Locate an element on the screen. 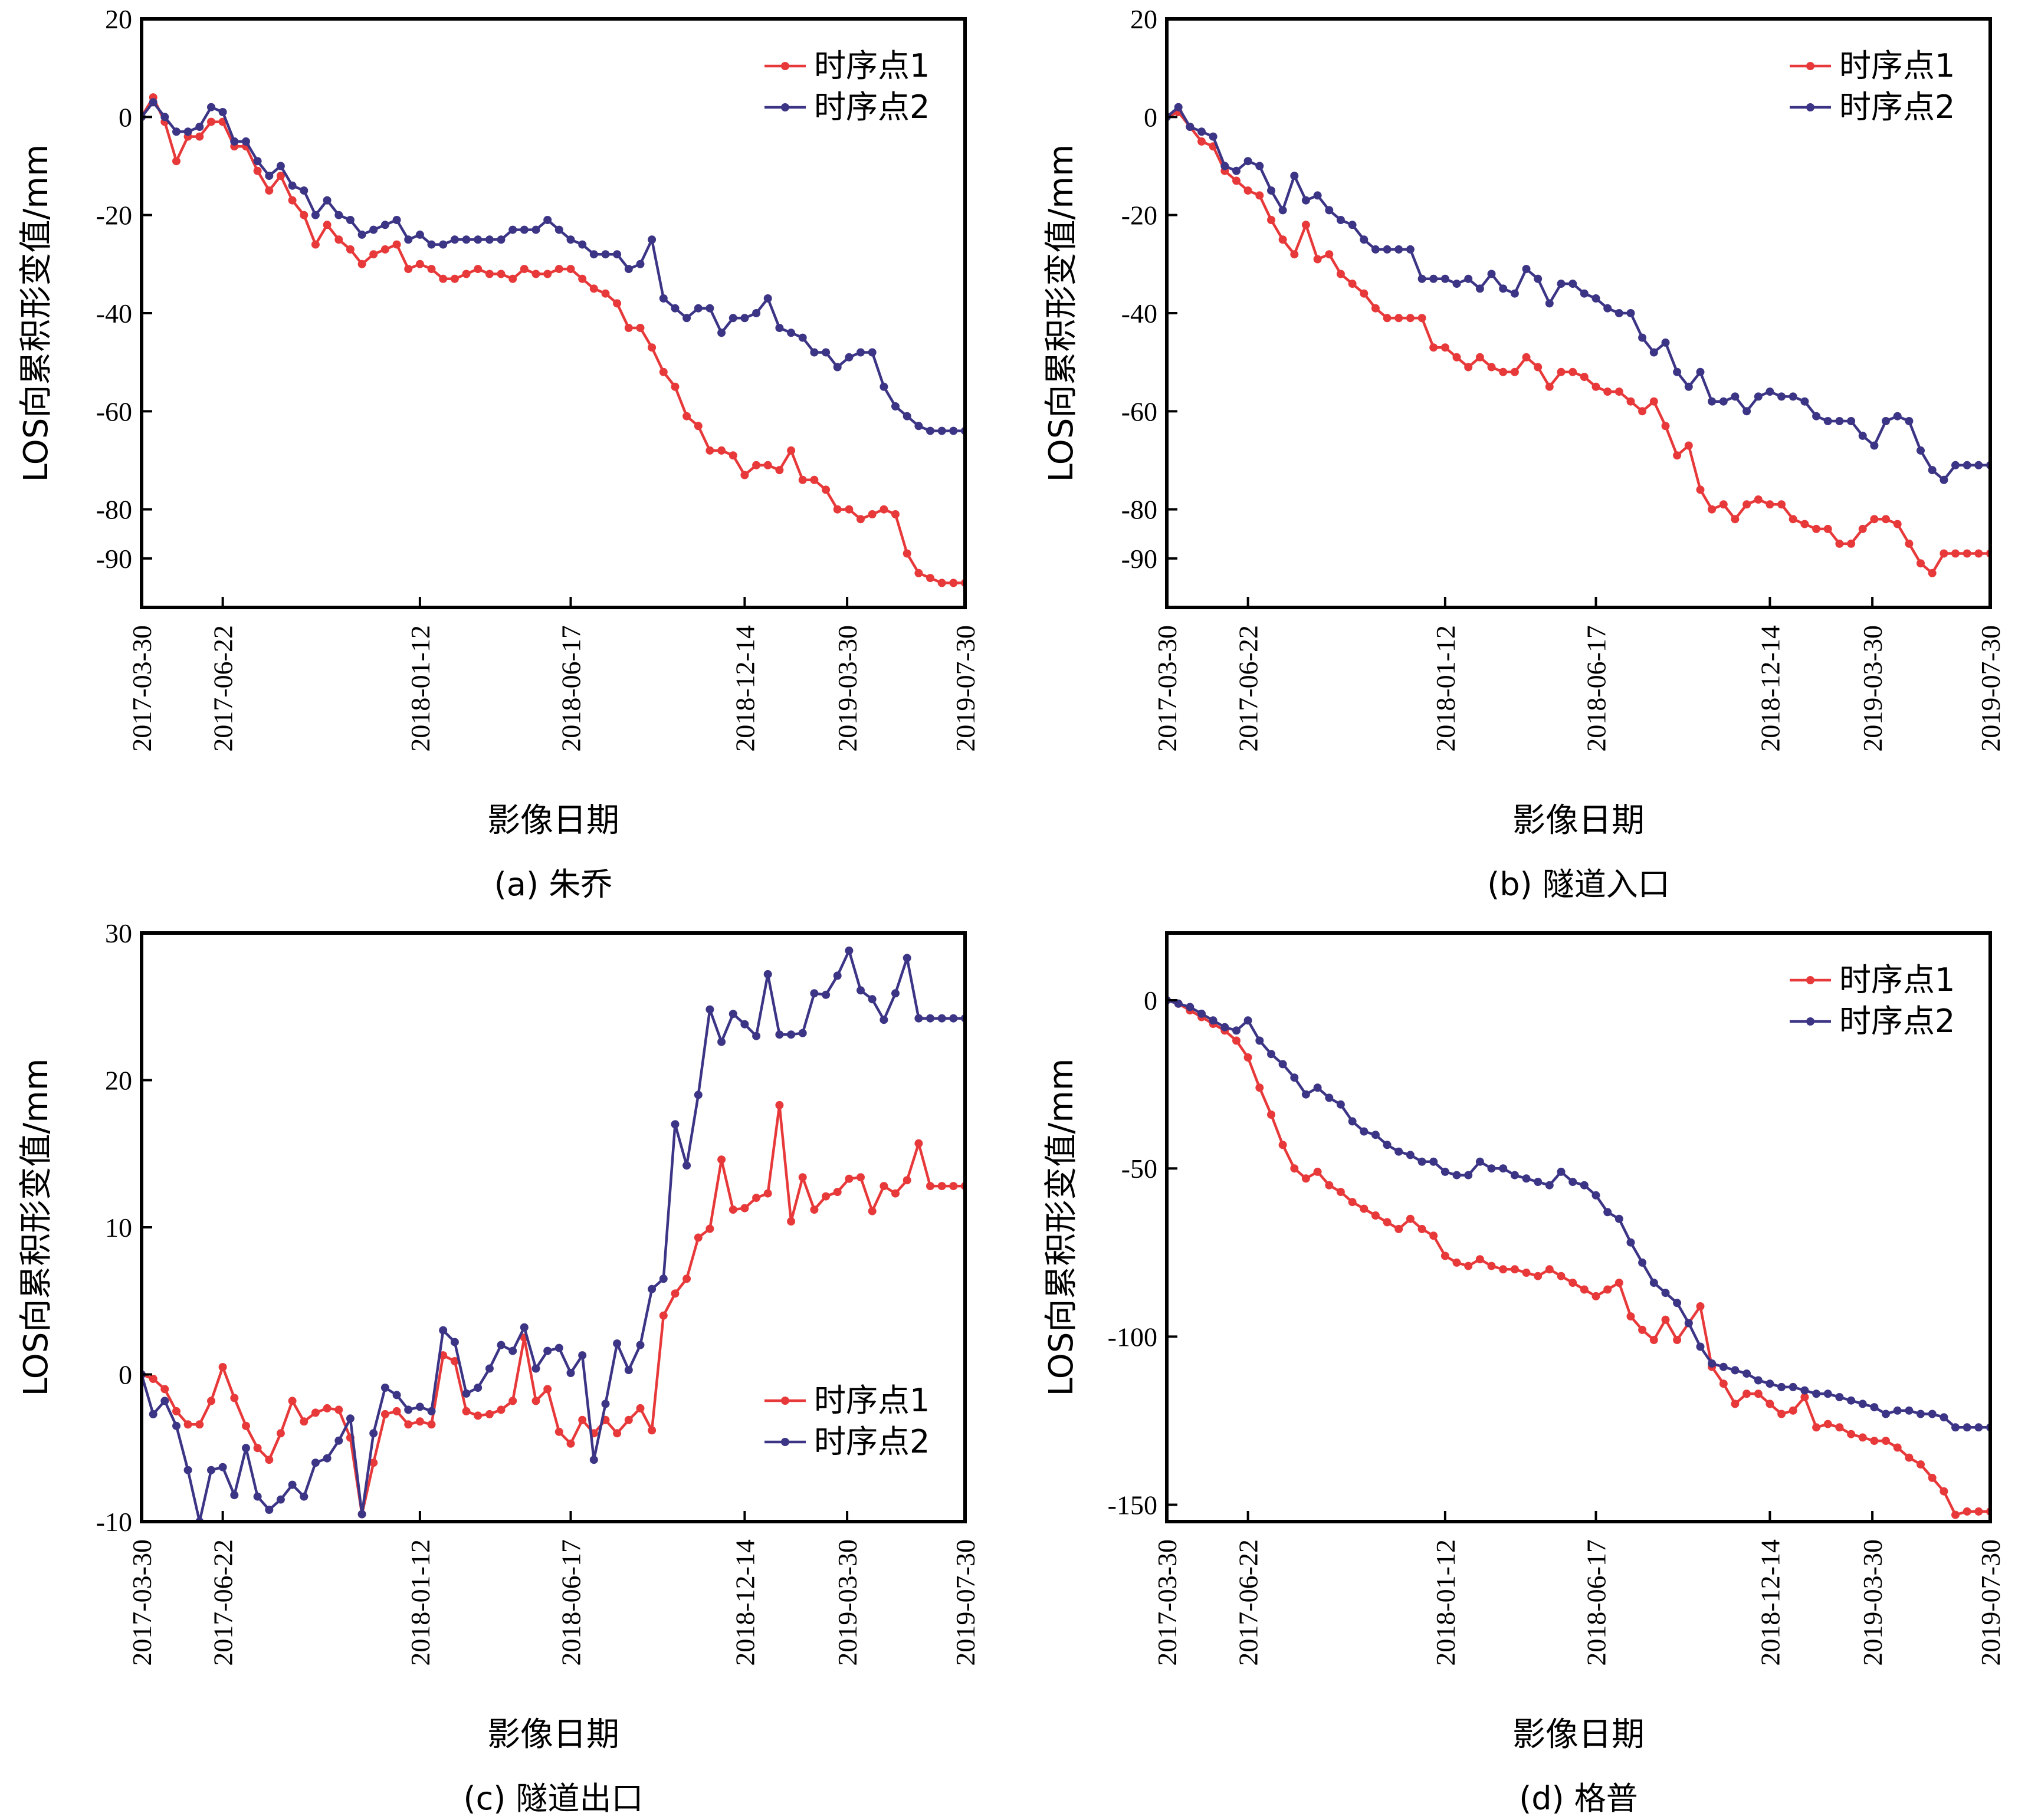 The width and height of the screenshot is (2028, 1820). x-tick-label: 2017-03-30 is located at coordinates (142, 1602).